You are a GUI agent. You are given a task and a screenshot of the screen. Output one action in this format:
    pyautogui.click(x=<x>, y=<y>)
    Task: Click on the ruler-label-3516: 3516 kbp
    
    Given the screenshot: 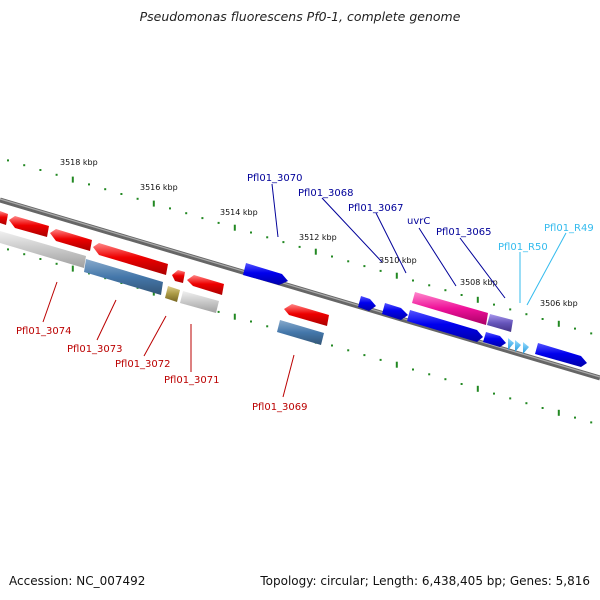 What is the action you would take?
    pyautogui.click(x=159, y=187)
    